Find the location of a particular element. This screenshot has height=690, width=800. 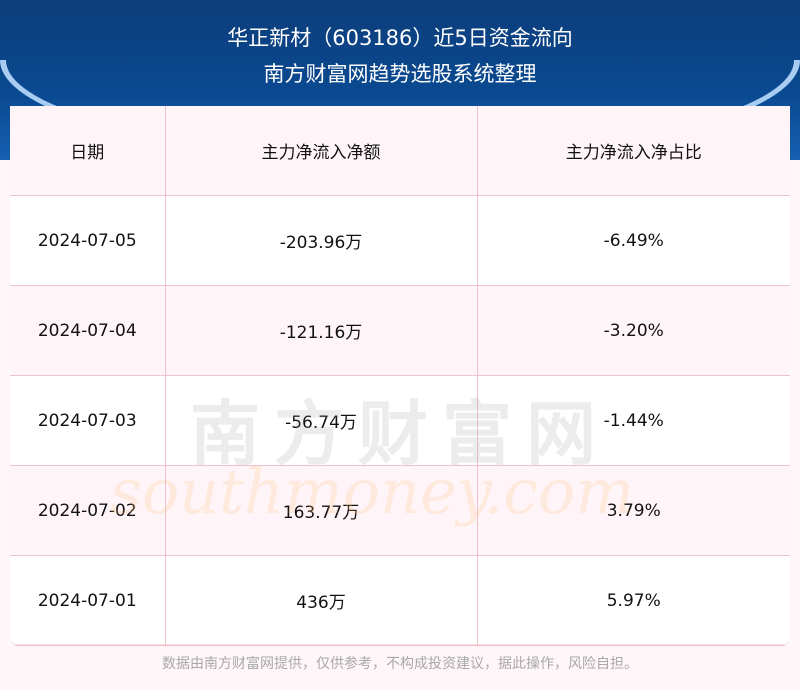

column-header: 主力净流入净额 is located at coordinates (321, 151).